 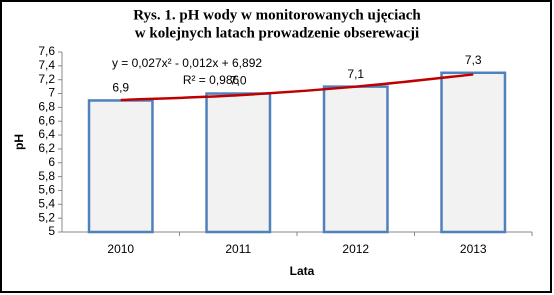 I want to click on x-tick-label: 2012, so click(x=355, y=249).